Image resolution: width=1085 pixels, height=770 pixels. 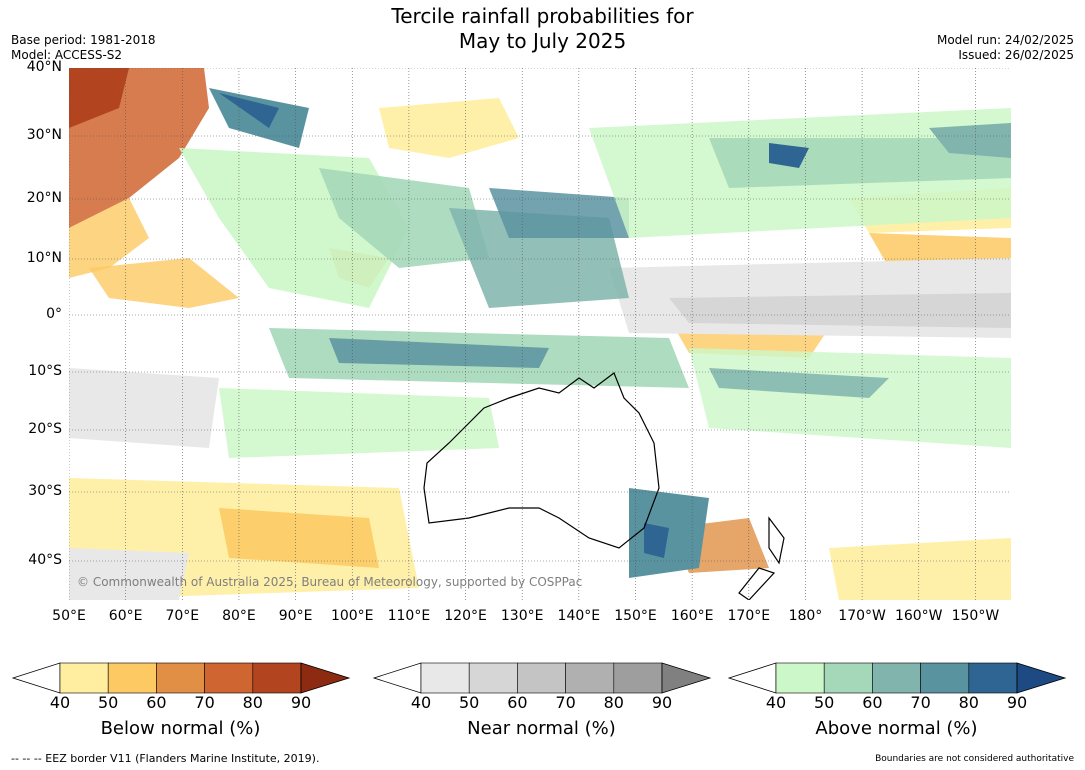 What do you see at coordinates (896, 728) in the screenshot?
I see `colorbar-caption: Above normal (%)` at bounding box center [896, 728].